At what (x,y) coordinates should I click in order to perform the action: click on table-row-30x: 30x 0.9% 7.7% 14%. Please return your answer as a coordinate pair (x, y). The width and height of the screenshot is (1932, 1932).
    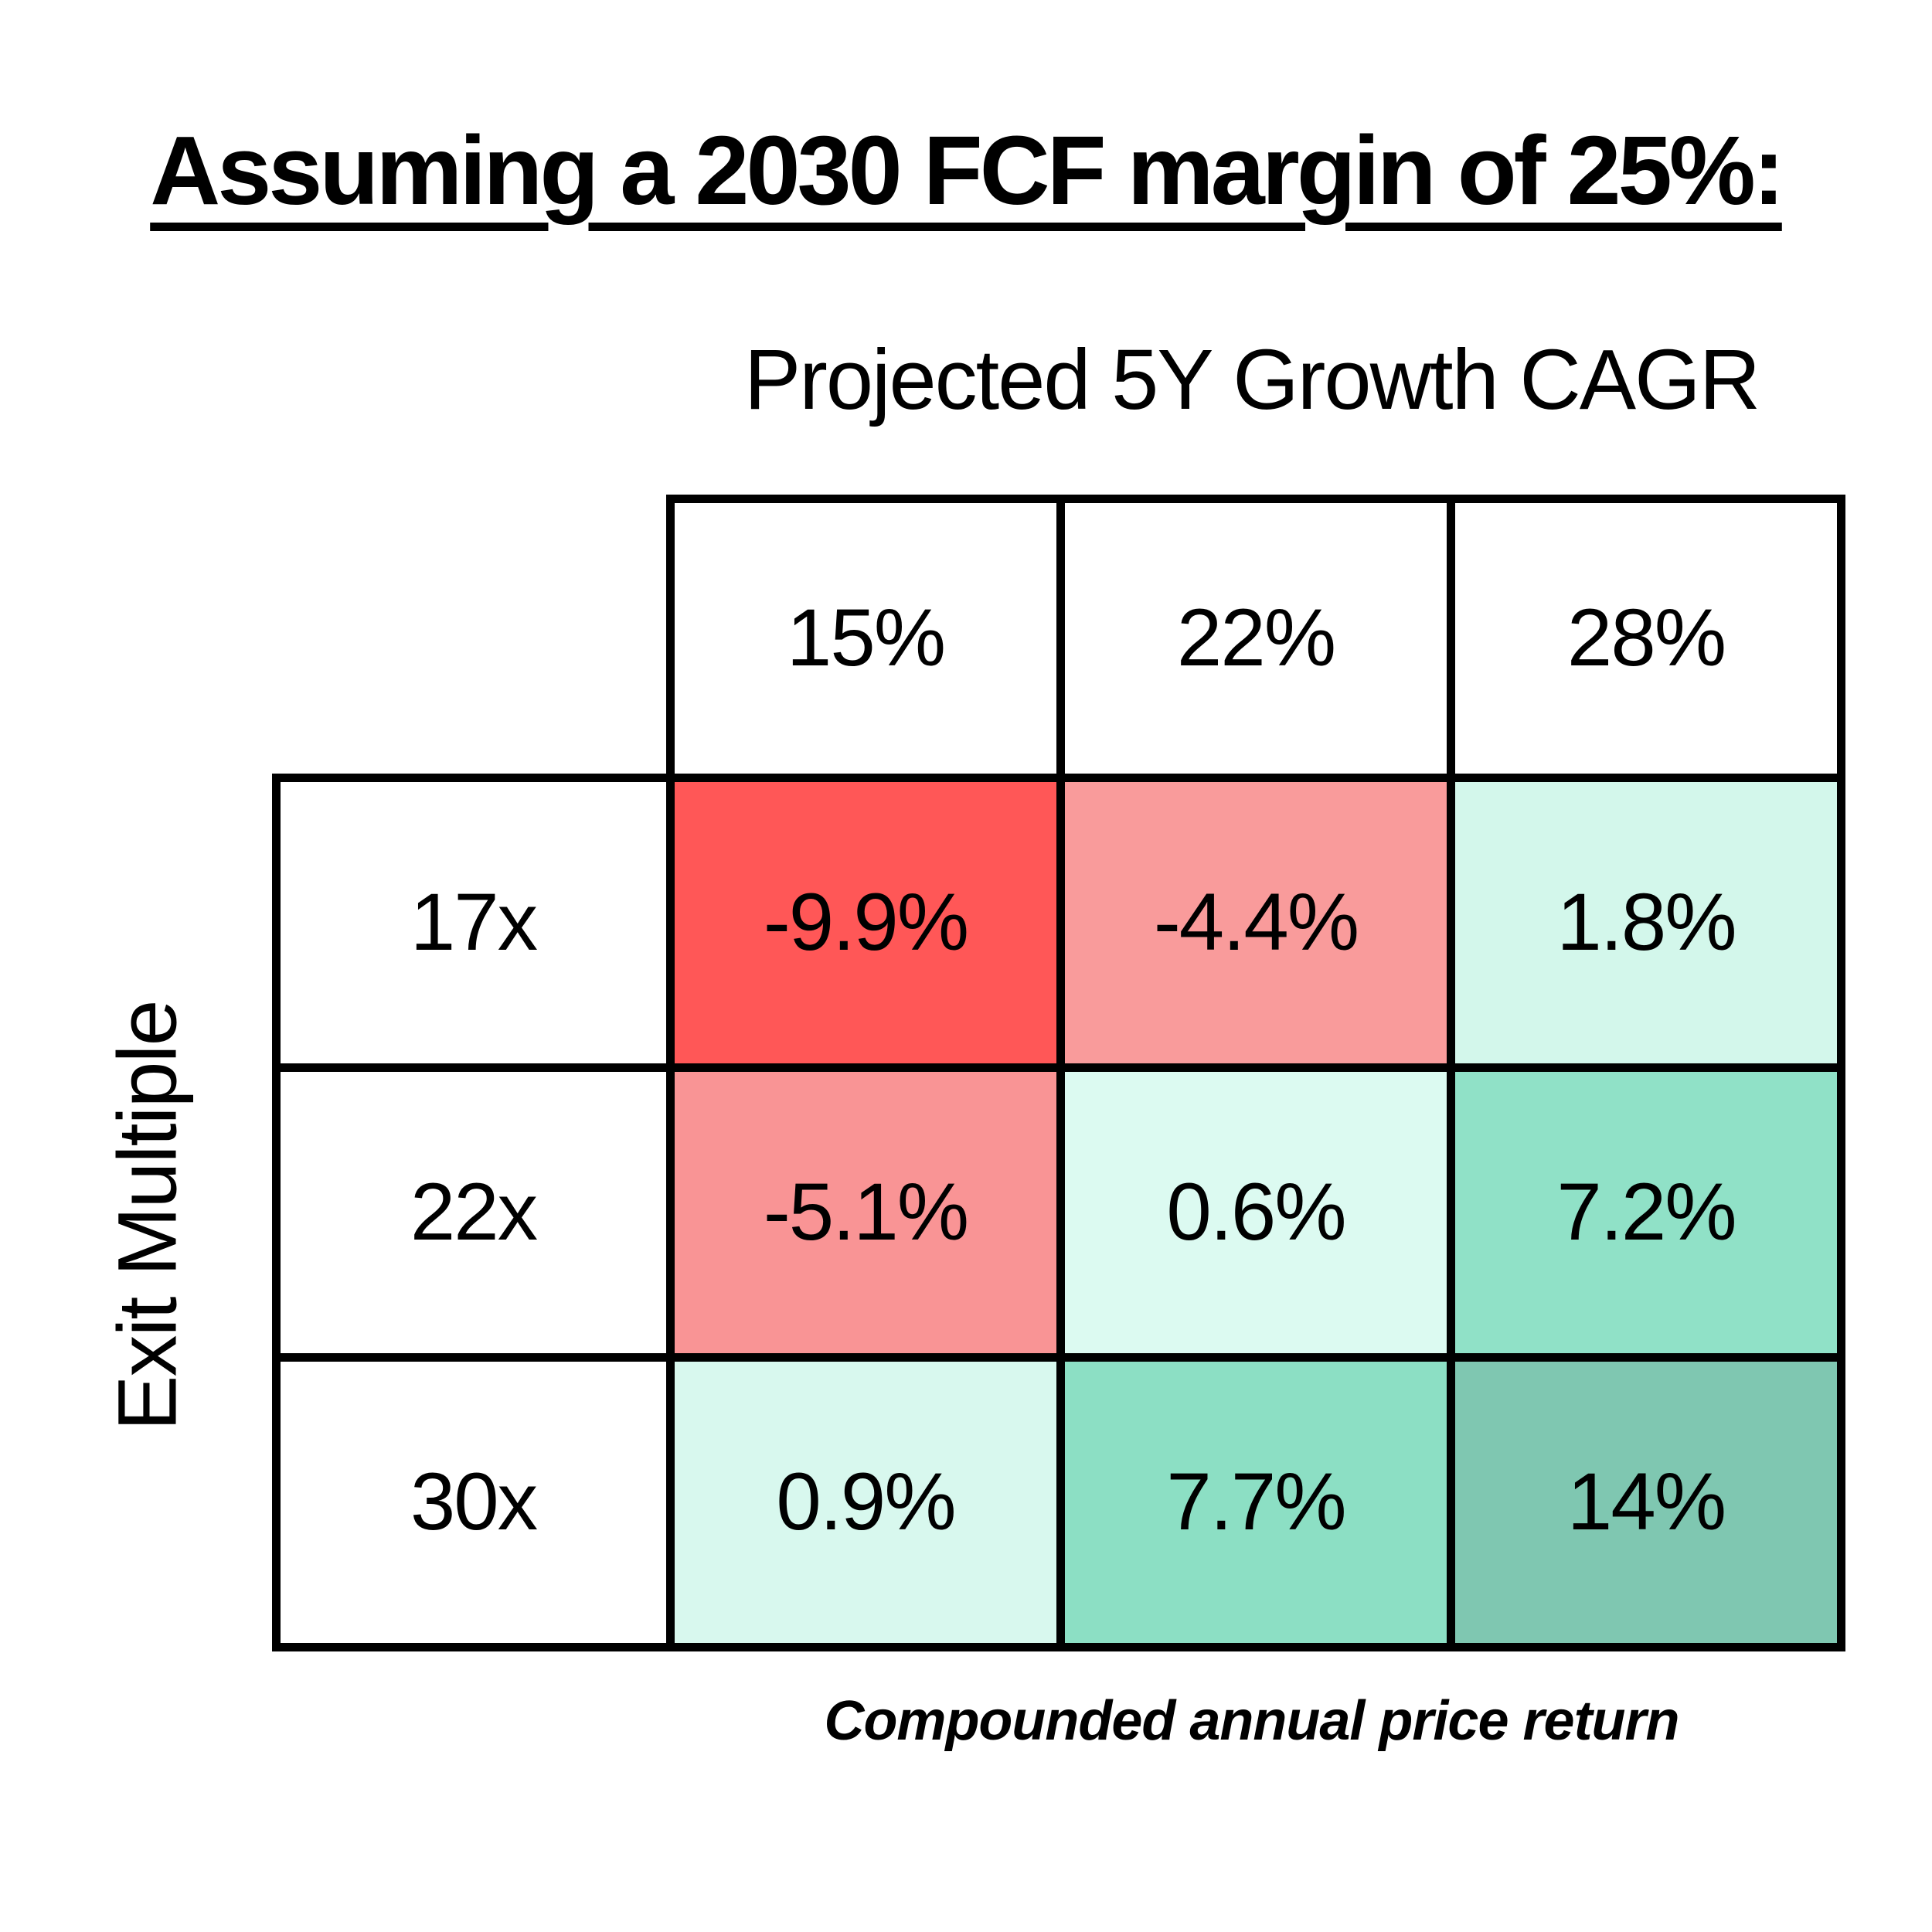
    Looking at the image, I should click on (1058, 1502).